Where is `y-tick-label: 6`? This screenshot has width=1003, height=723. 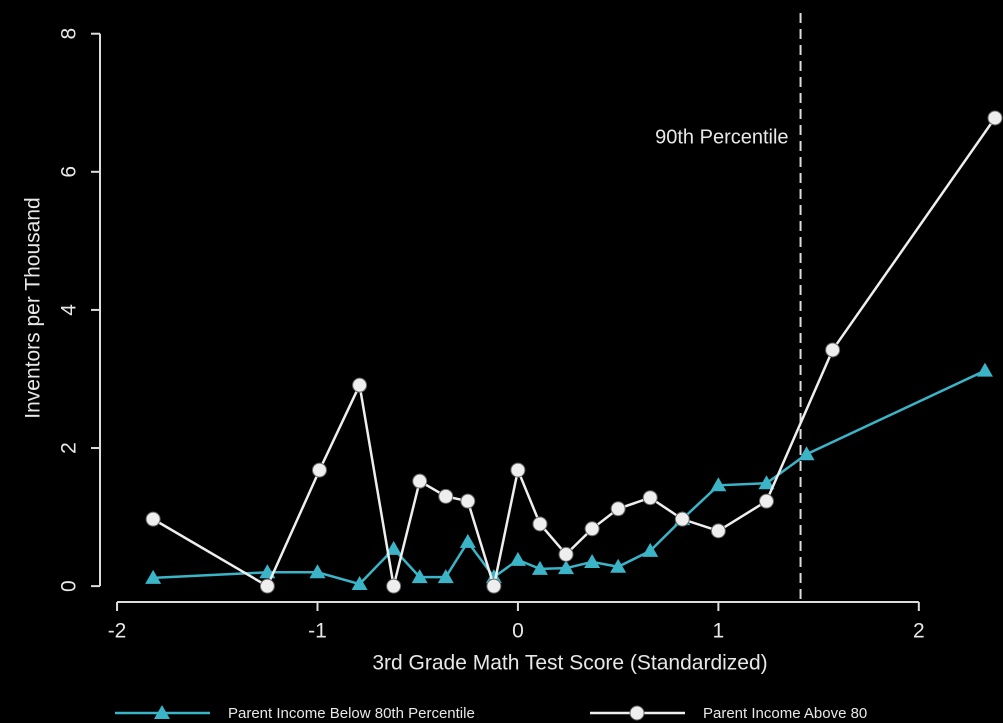 y-tick-label: 6 is located at coordinates (69, 172).